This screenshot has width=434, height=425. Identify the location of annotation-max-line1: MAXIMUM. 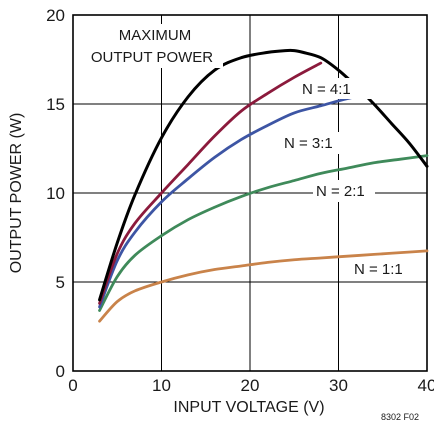
(155, 35).